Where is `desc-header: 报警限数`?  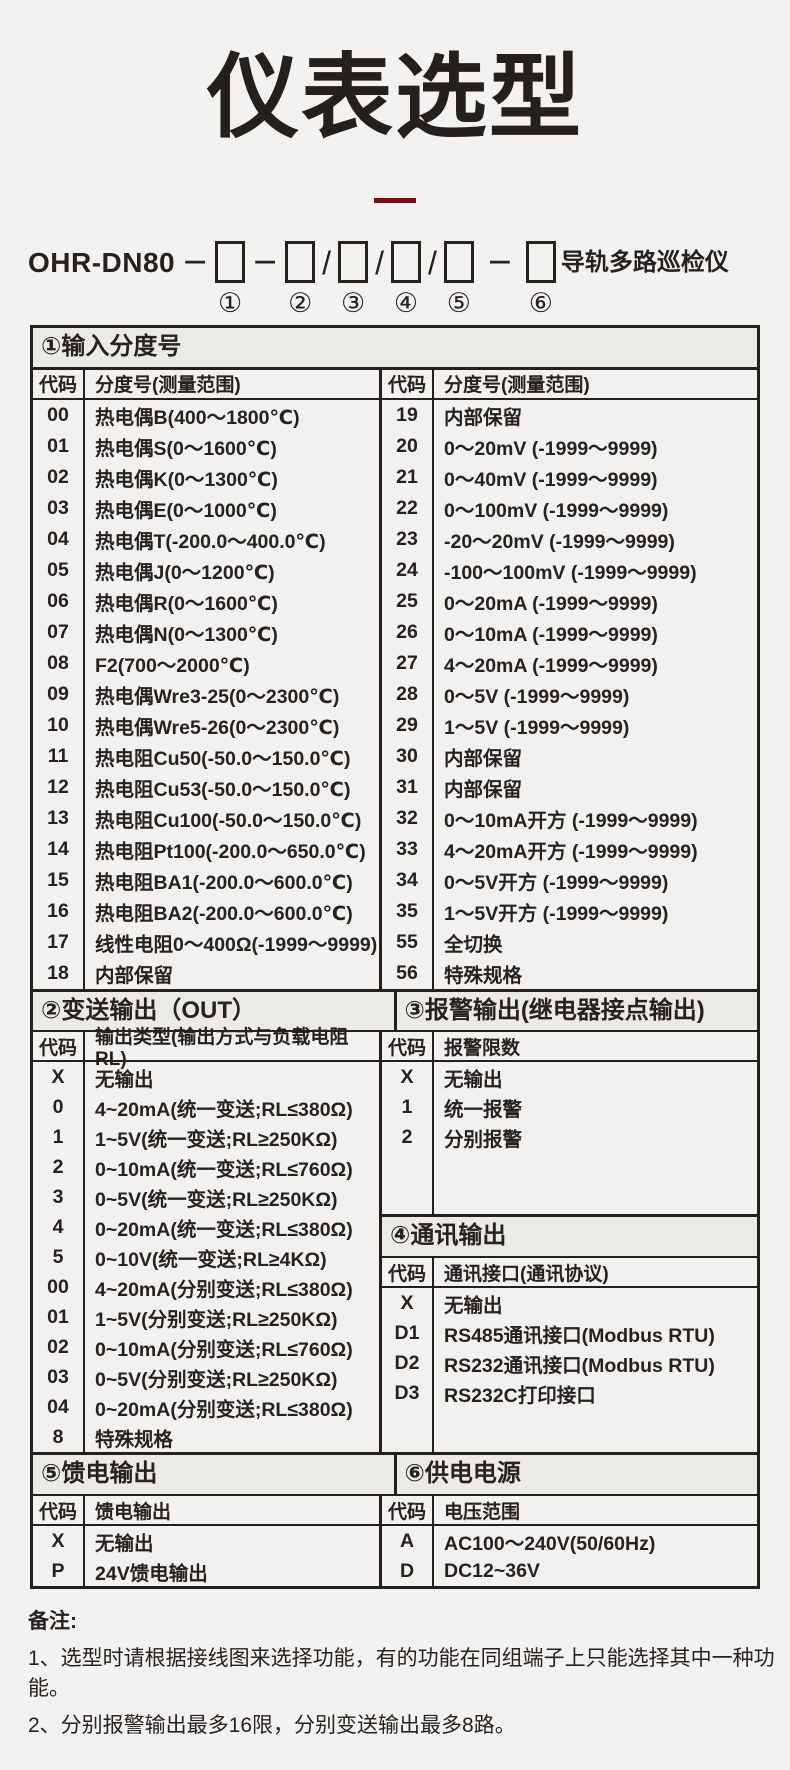 desc-header: 报警限数 is located at coordinates (482, 1048).